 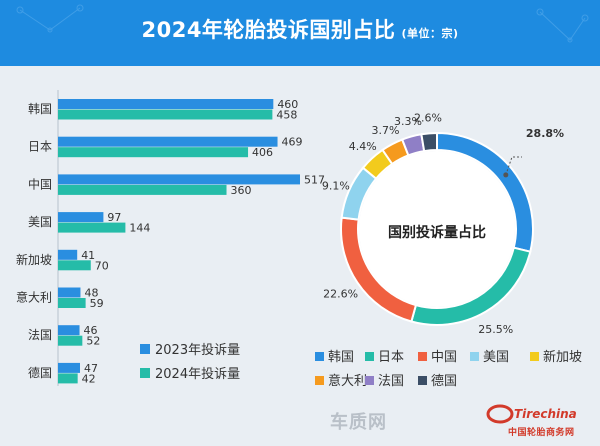 What do you see at coordinates (541, 433) in the screenshot?
I see `watermark-site: 中国轮胎商务网` at bounding box center [541, 433].